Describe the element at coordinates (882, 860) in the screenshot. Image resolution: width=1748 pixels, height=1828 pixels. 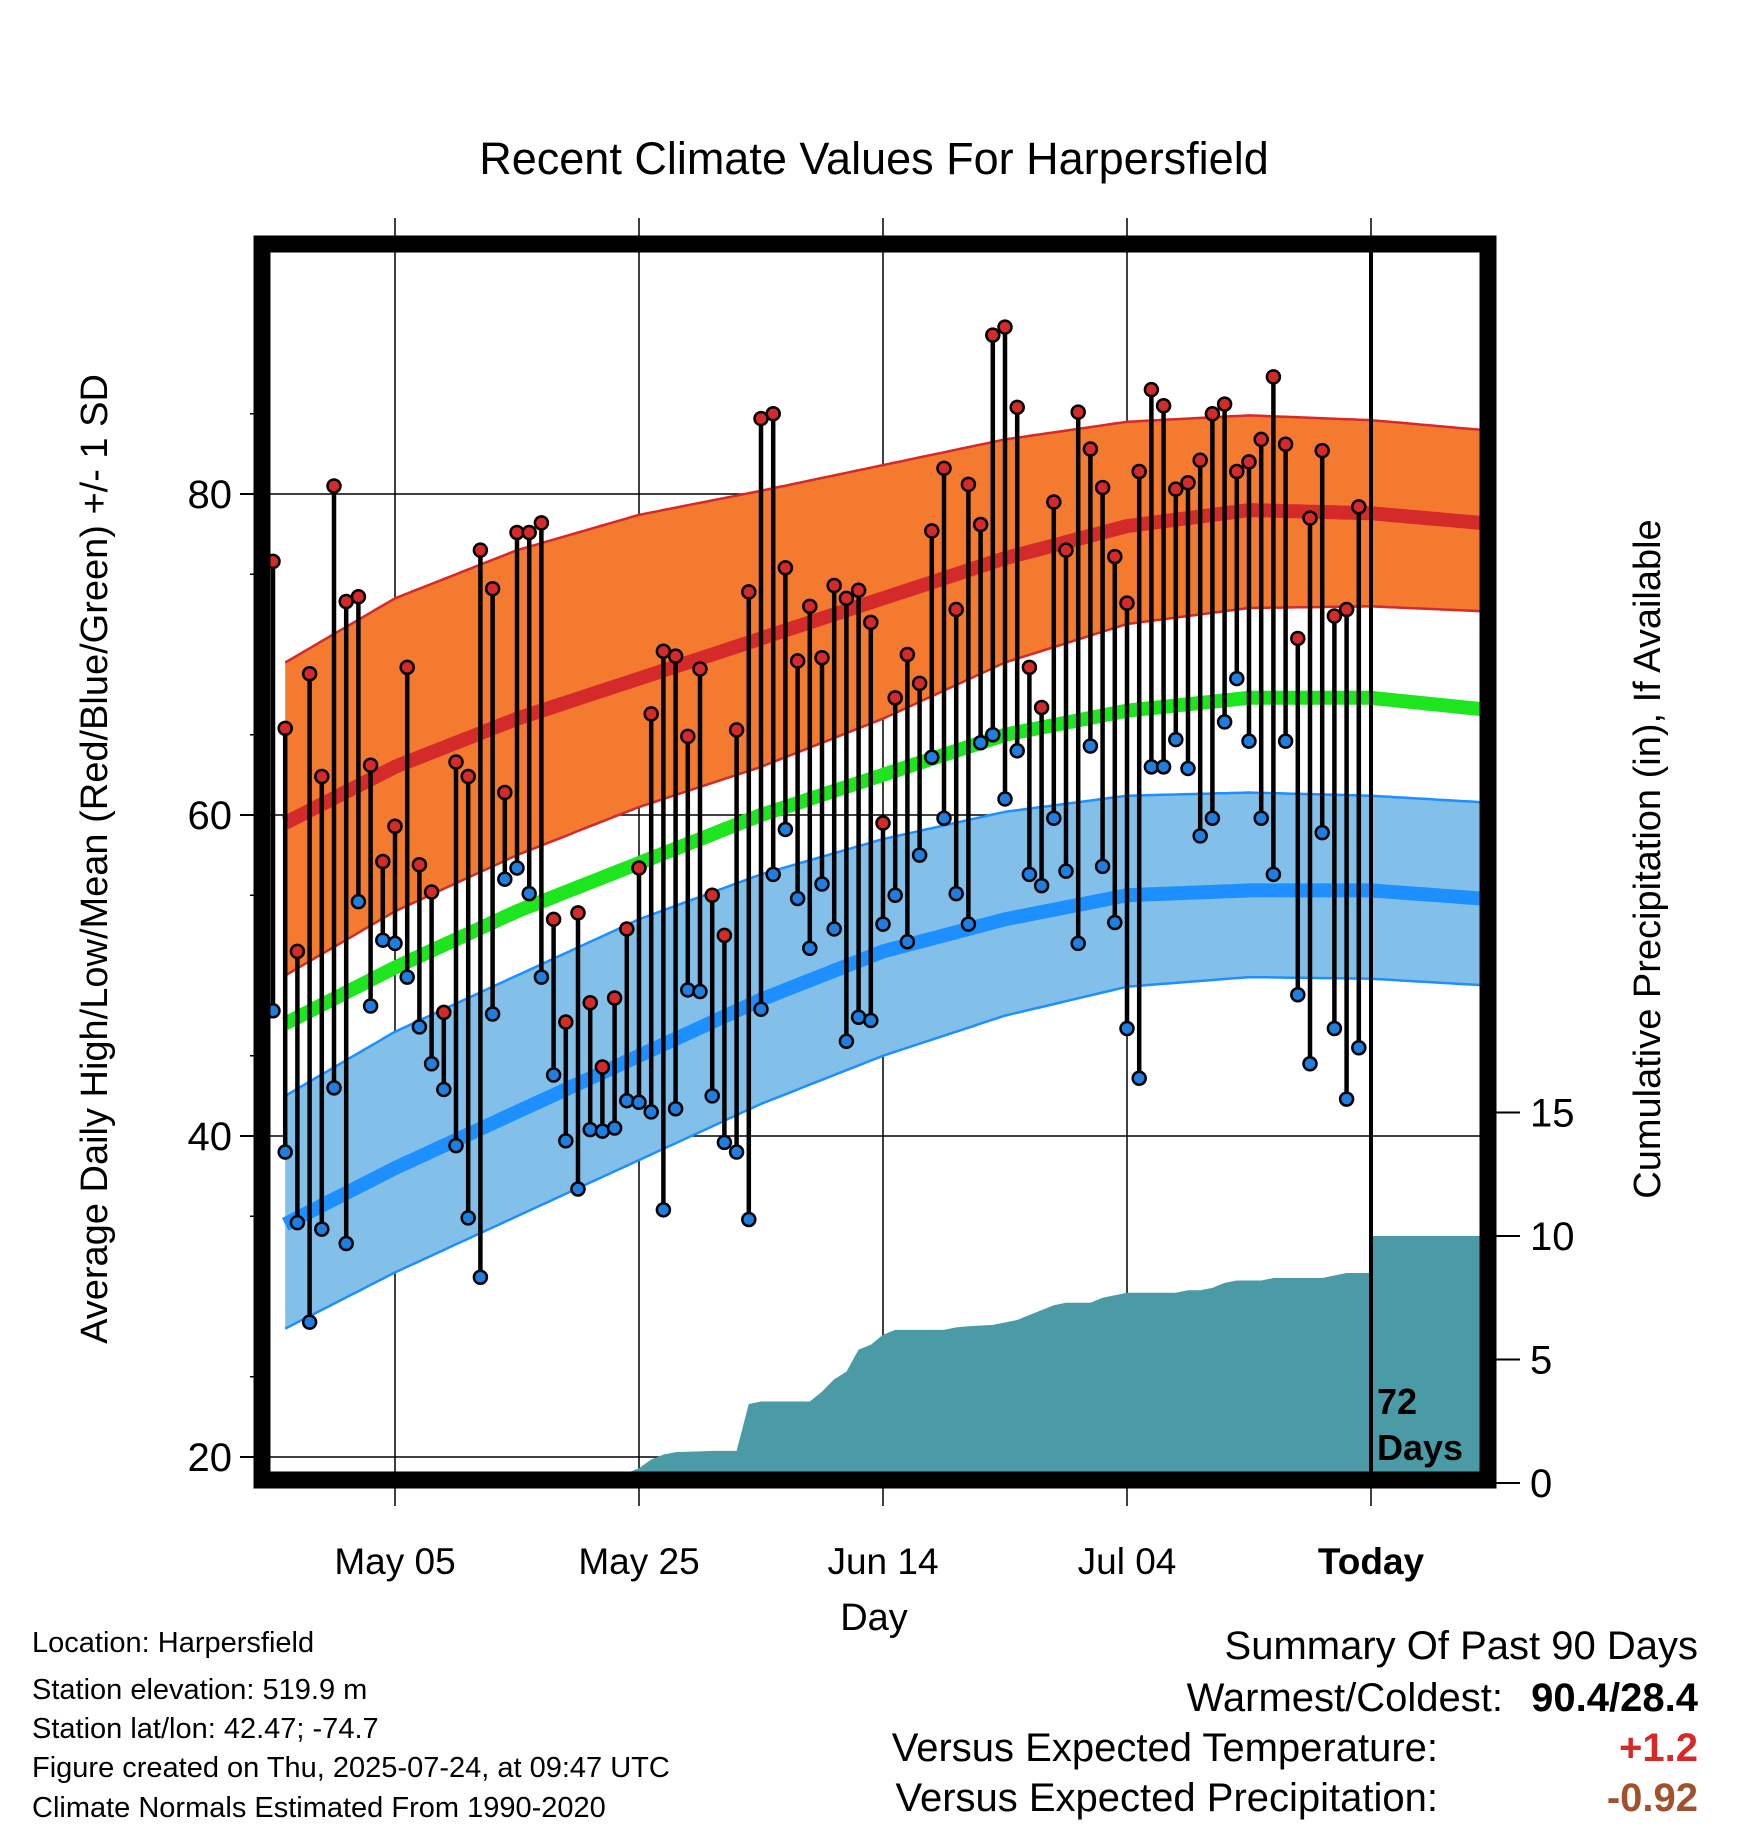
I see `mean-line` at that location.